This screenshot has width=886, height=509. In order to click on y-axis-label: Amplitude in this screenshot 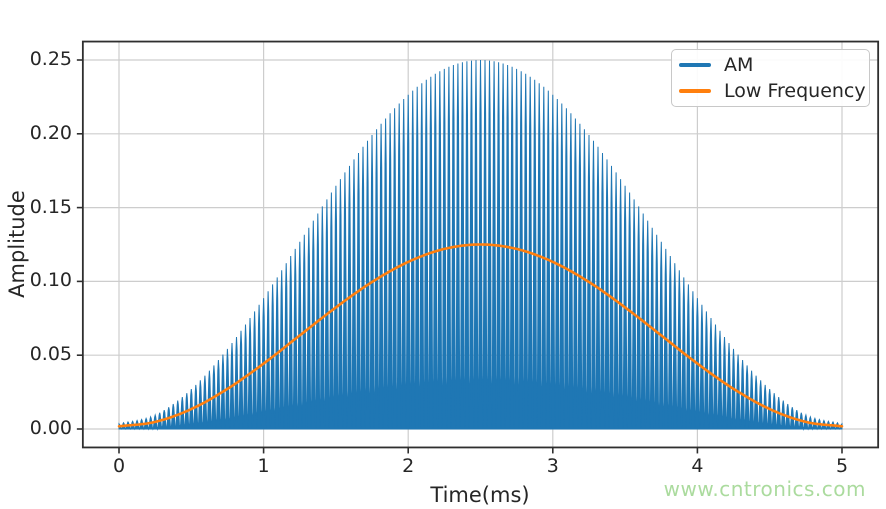, I will do `click(17, 244)`.